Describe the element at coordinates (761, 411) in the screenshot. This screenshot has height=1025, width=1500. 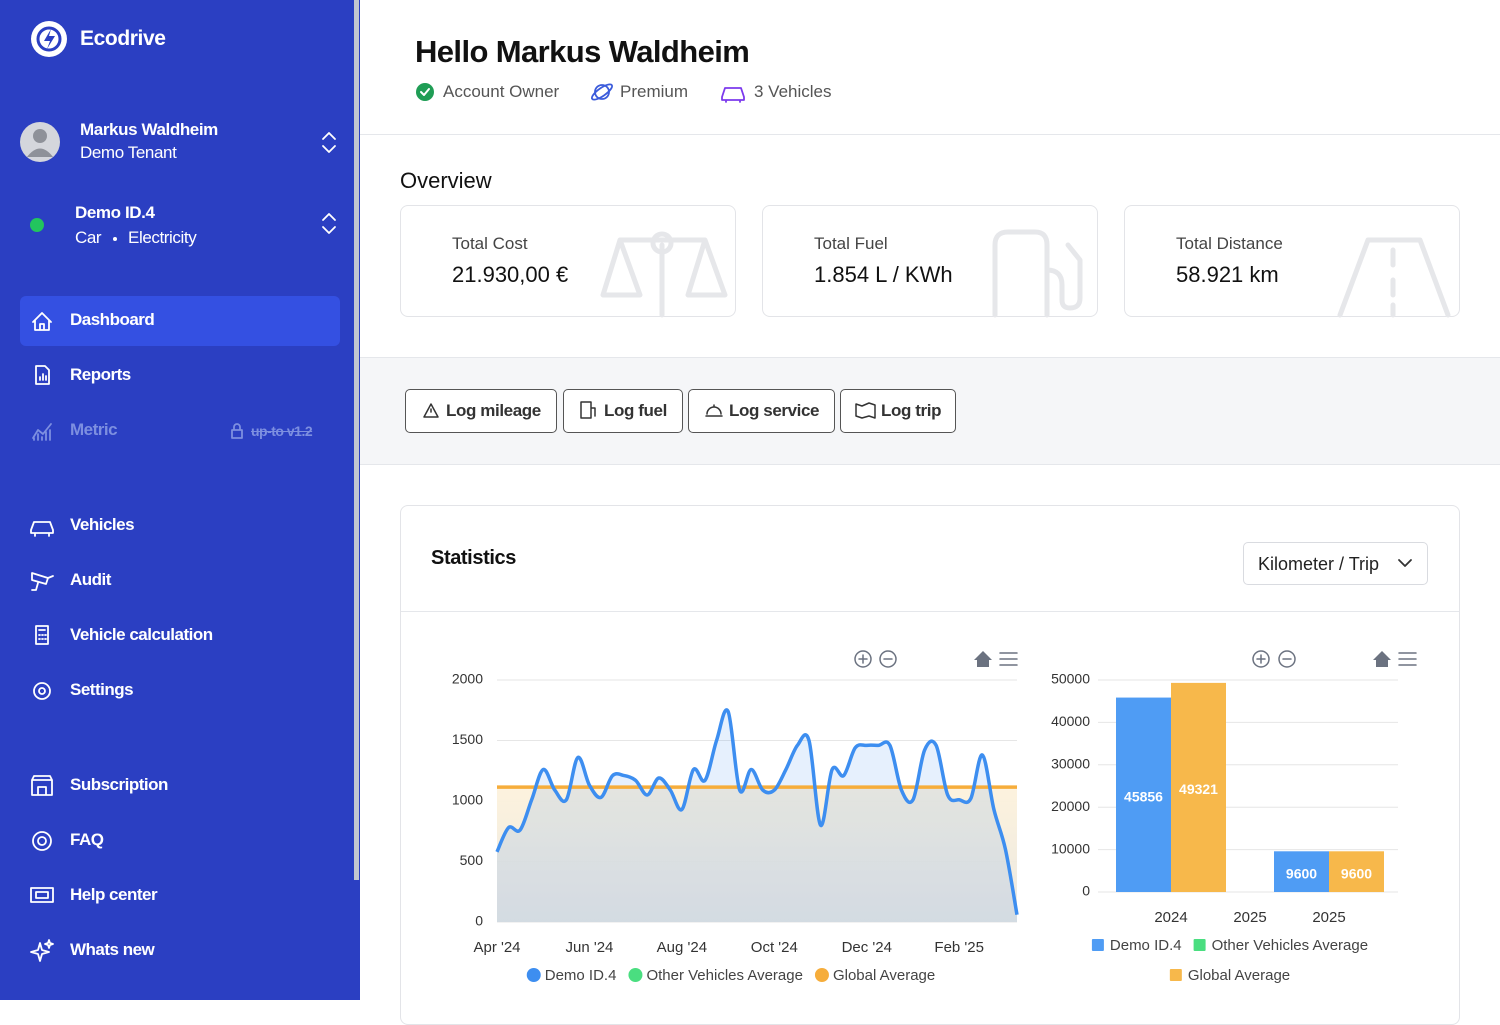
I see `action-button: Log service` at that location.